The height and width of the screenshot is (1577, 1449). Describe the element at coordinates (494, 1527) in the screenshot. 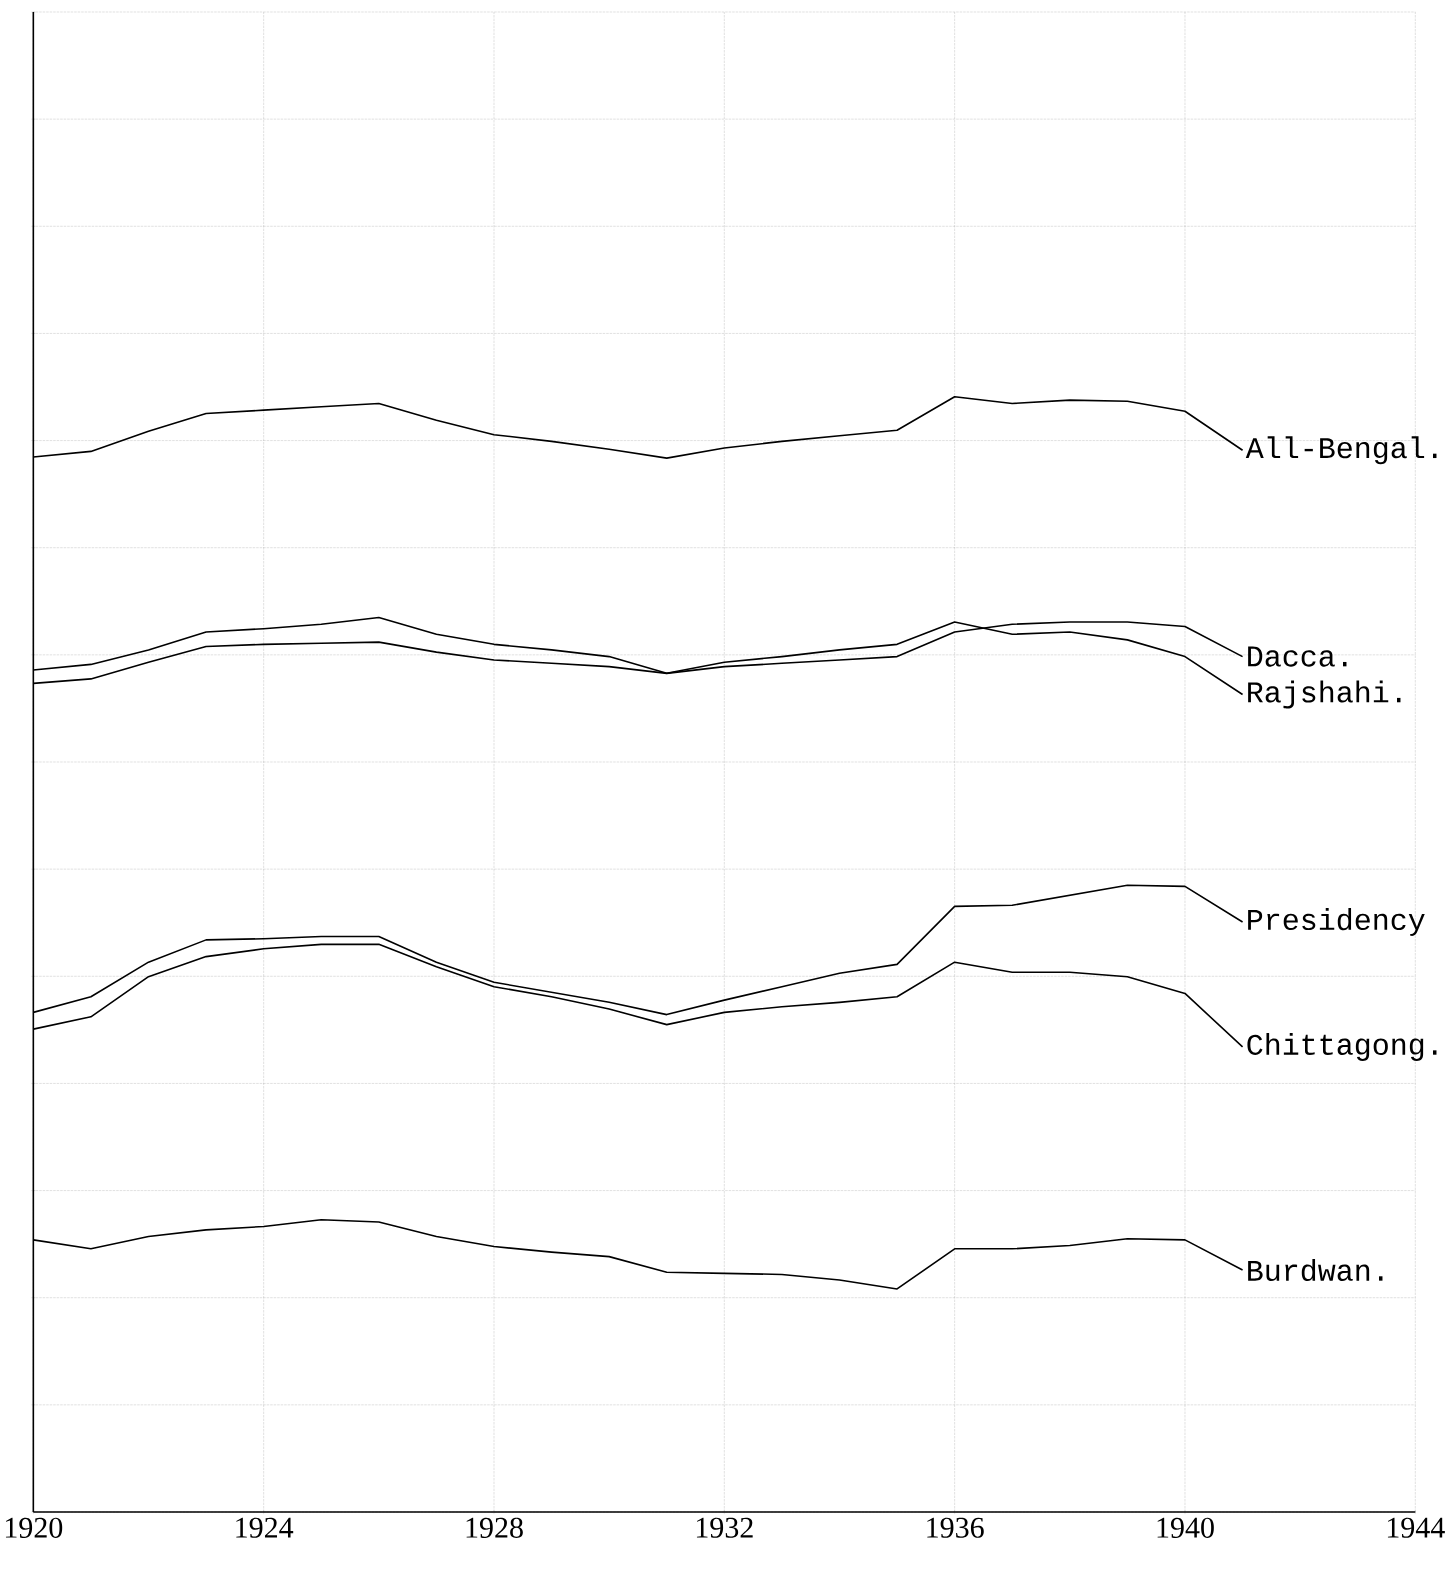

I see `x-tick-label: 1928` at that location.